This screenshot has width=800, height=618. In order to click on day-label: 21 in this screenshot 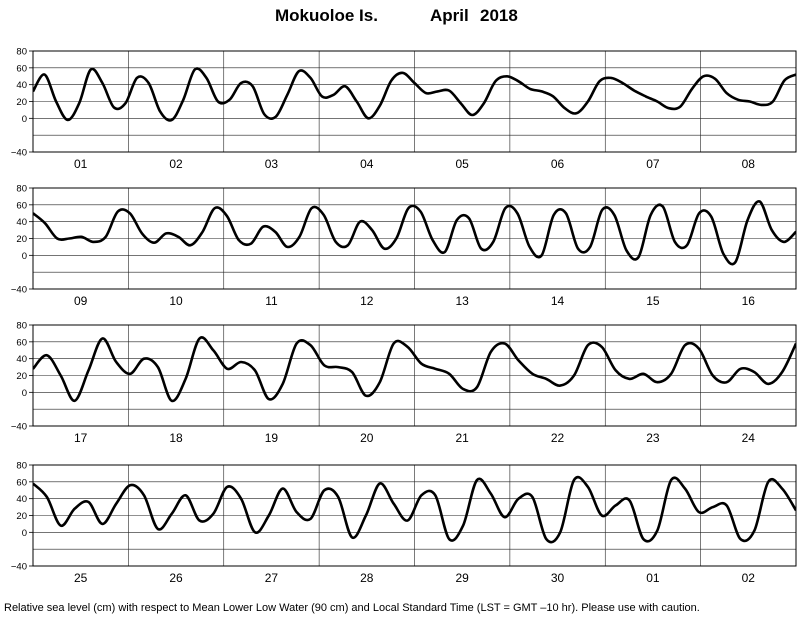, I will do `click(463, 438)`.